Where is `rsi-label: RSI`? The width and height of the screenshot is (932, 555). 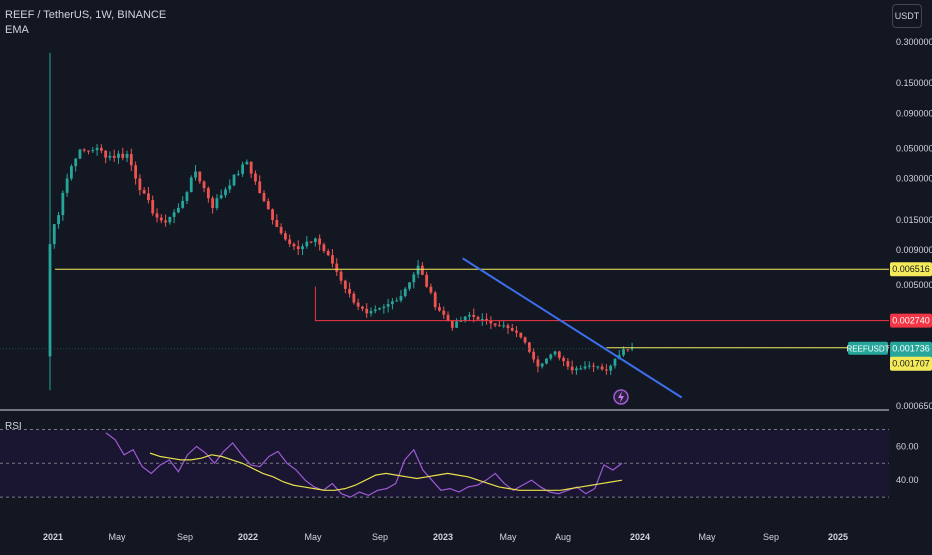 rsi-label: RSI is located at coordinates (13, 426).